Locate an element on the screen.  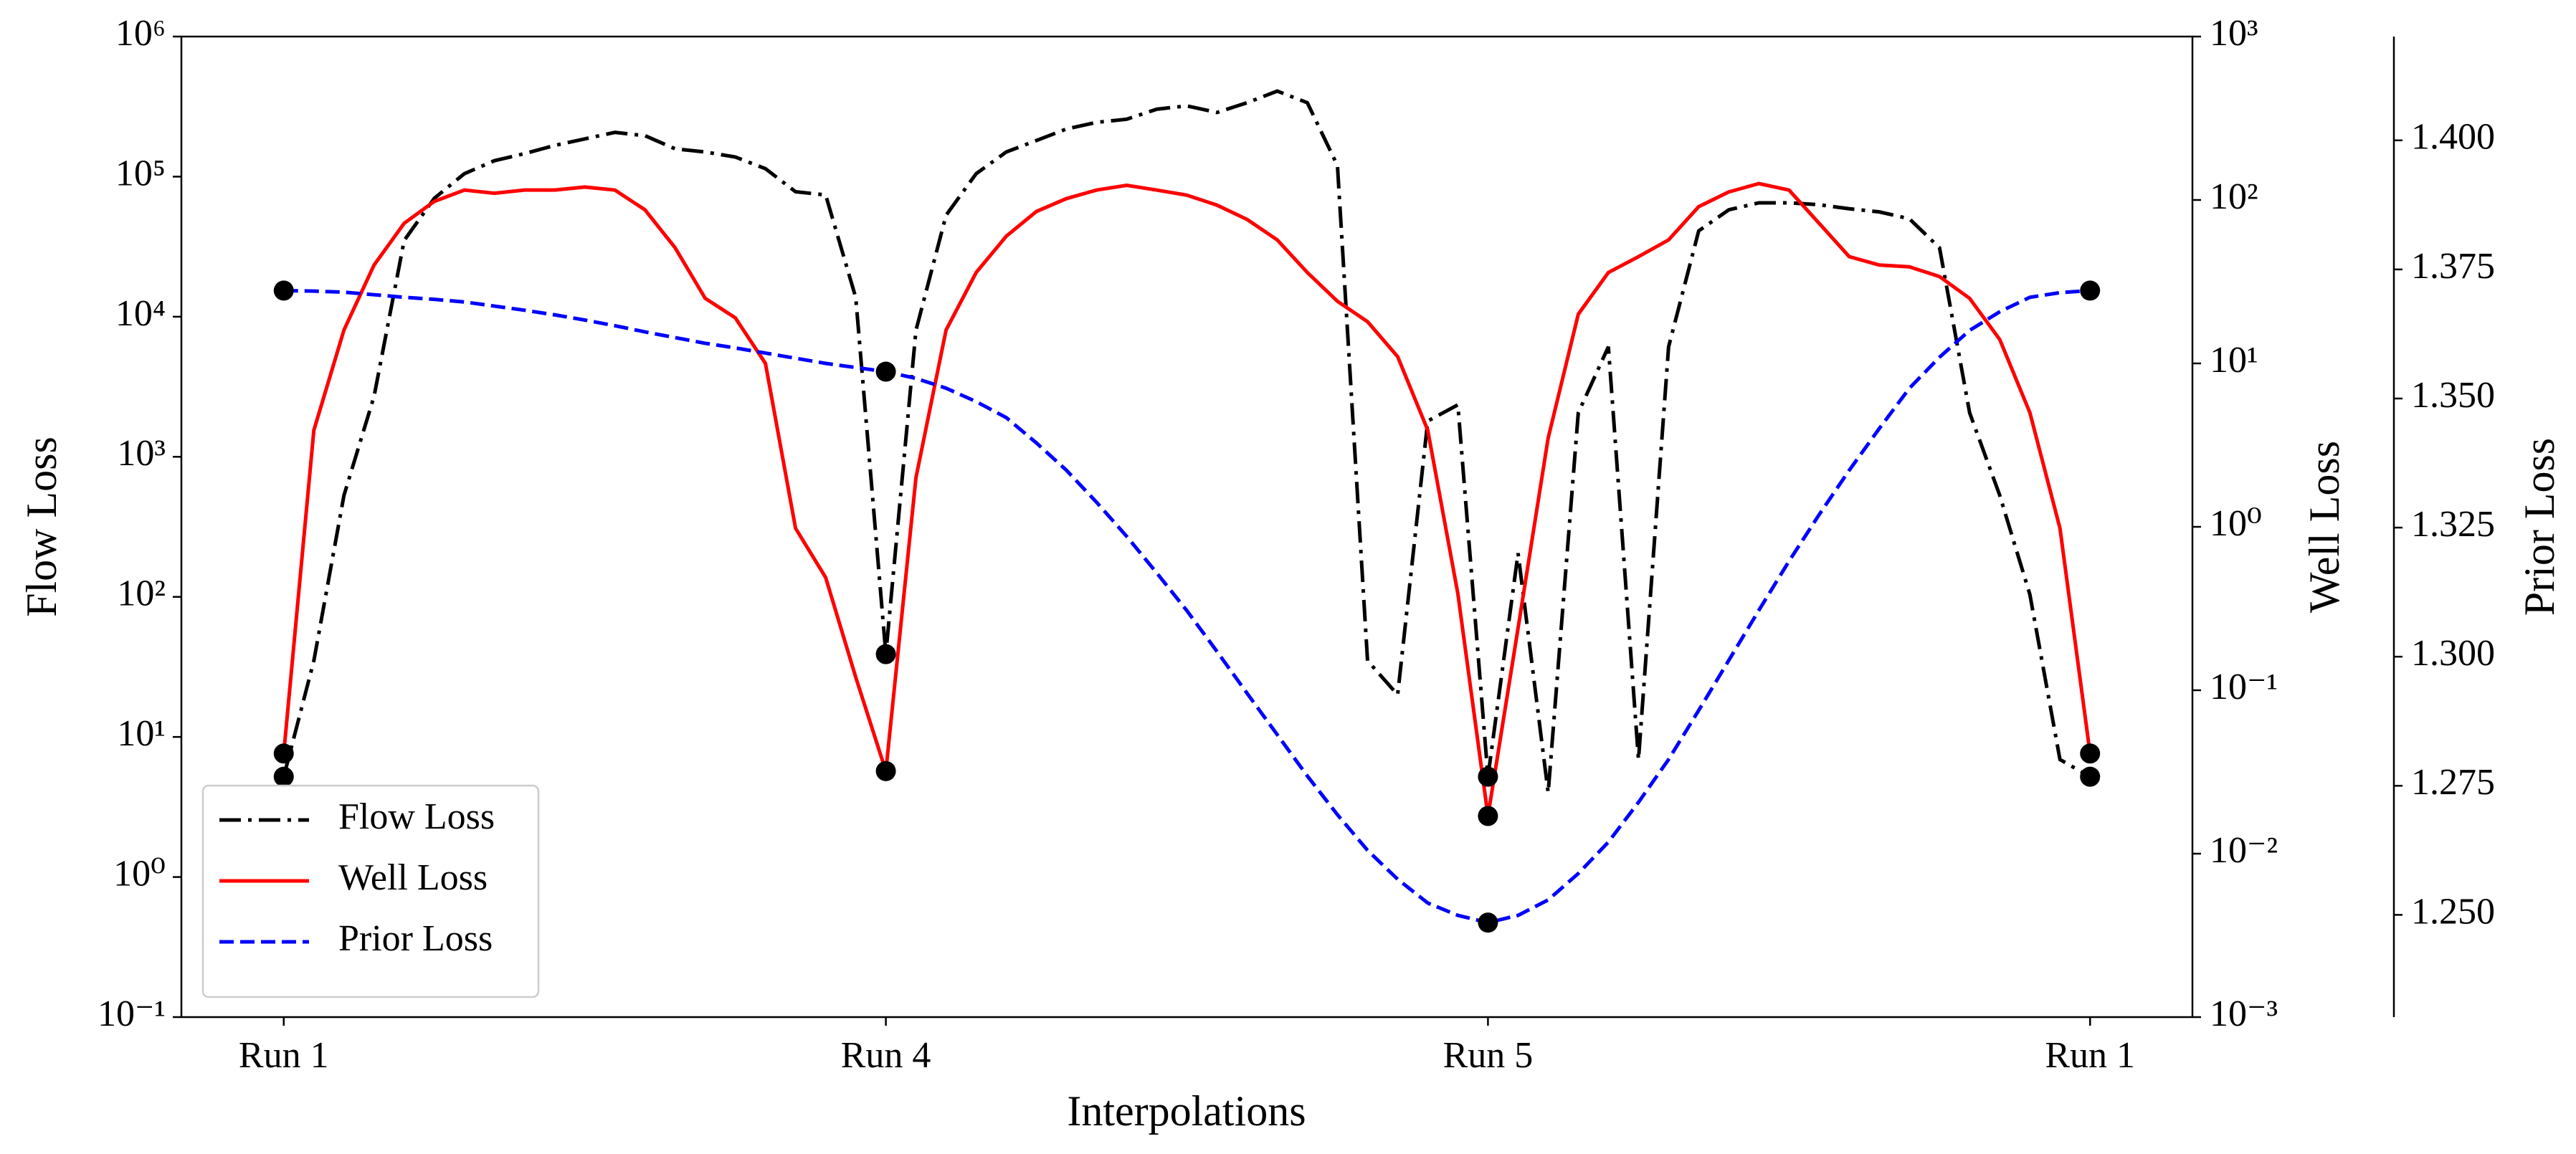
y-tick-label: 10⁶ is located at coordinates (141, 33).